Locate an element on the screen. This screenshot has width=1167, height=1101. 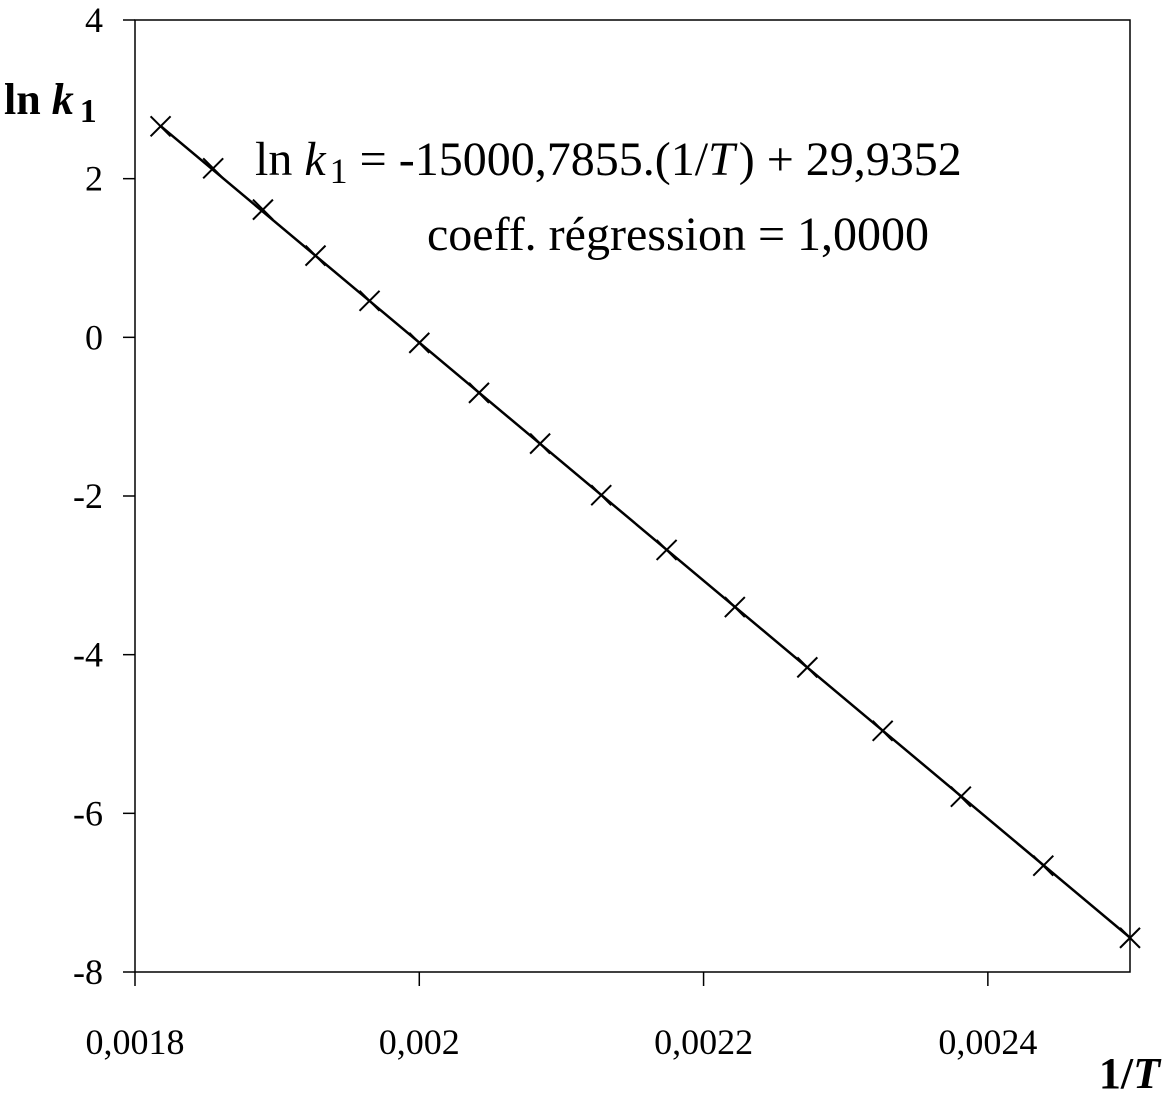
x-tick-label: 0,002 is located at coordinates (419, 1042).